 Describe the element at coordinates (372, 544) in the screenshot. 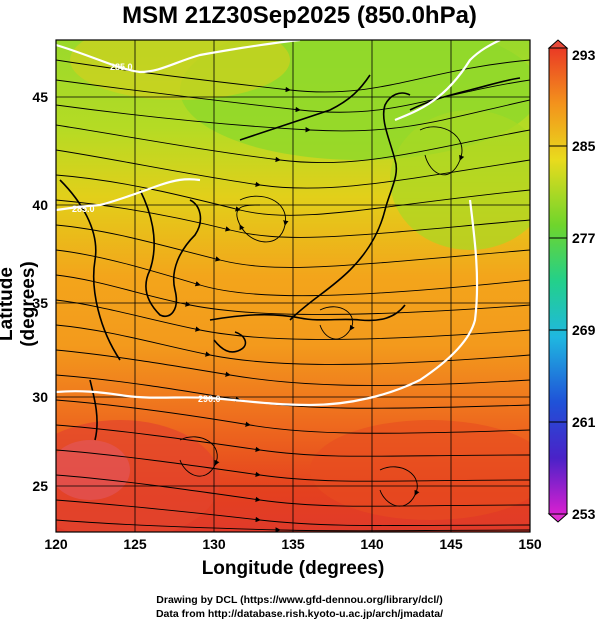

I see `x-tick-label: 140` at that location.